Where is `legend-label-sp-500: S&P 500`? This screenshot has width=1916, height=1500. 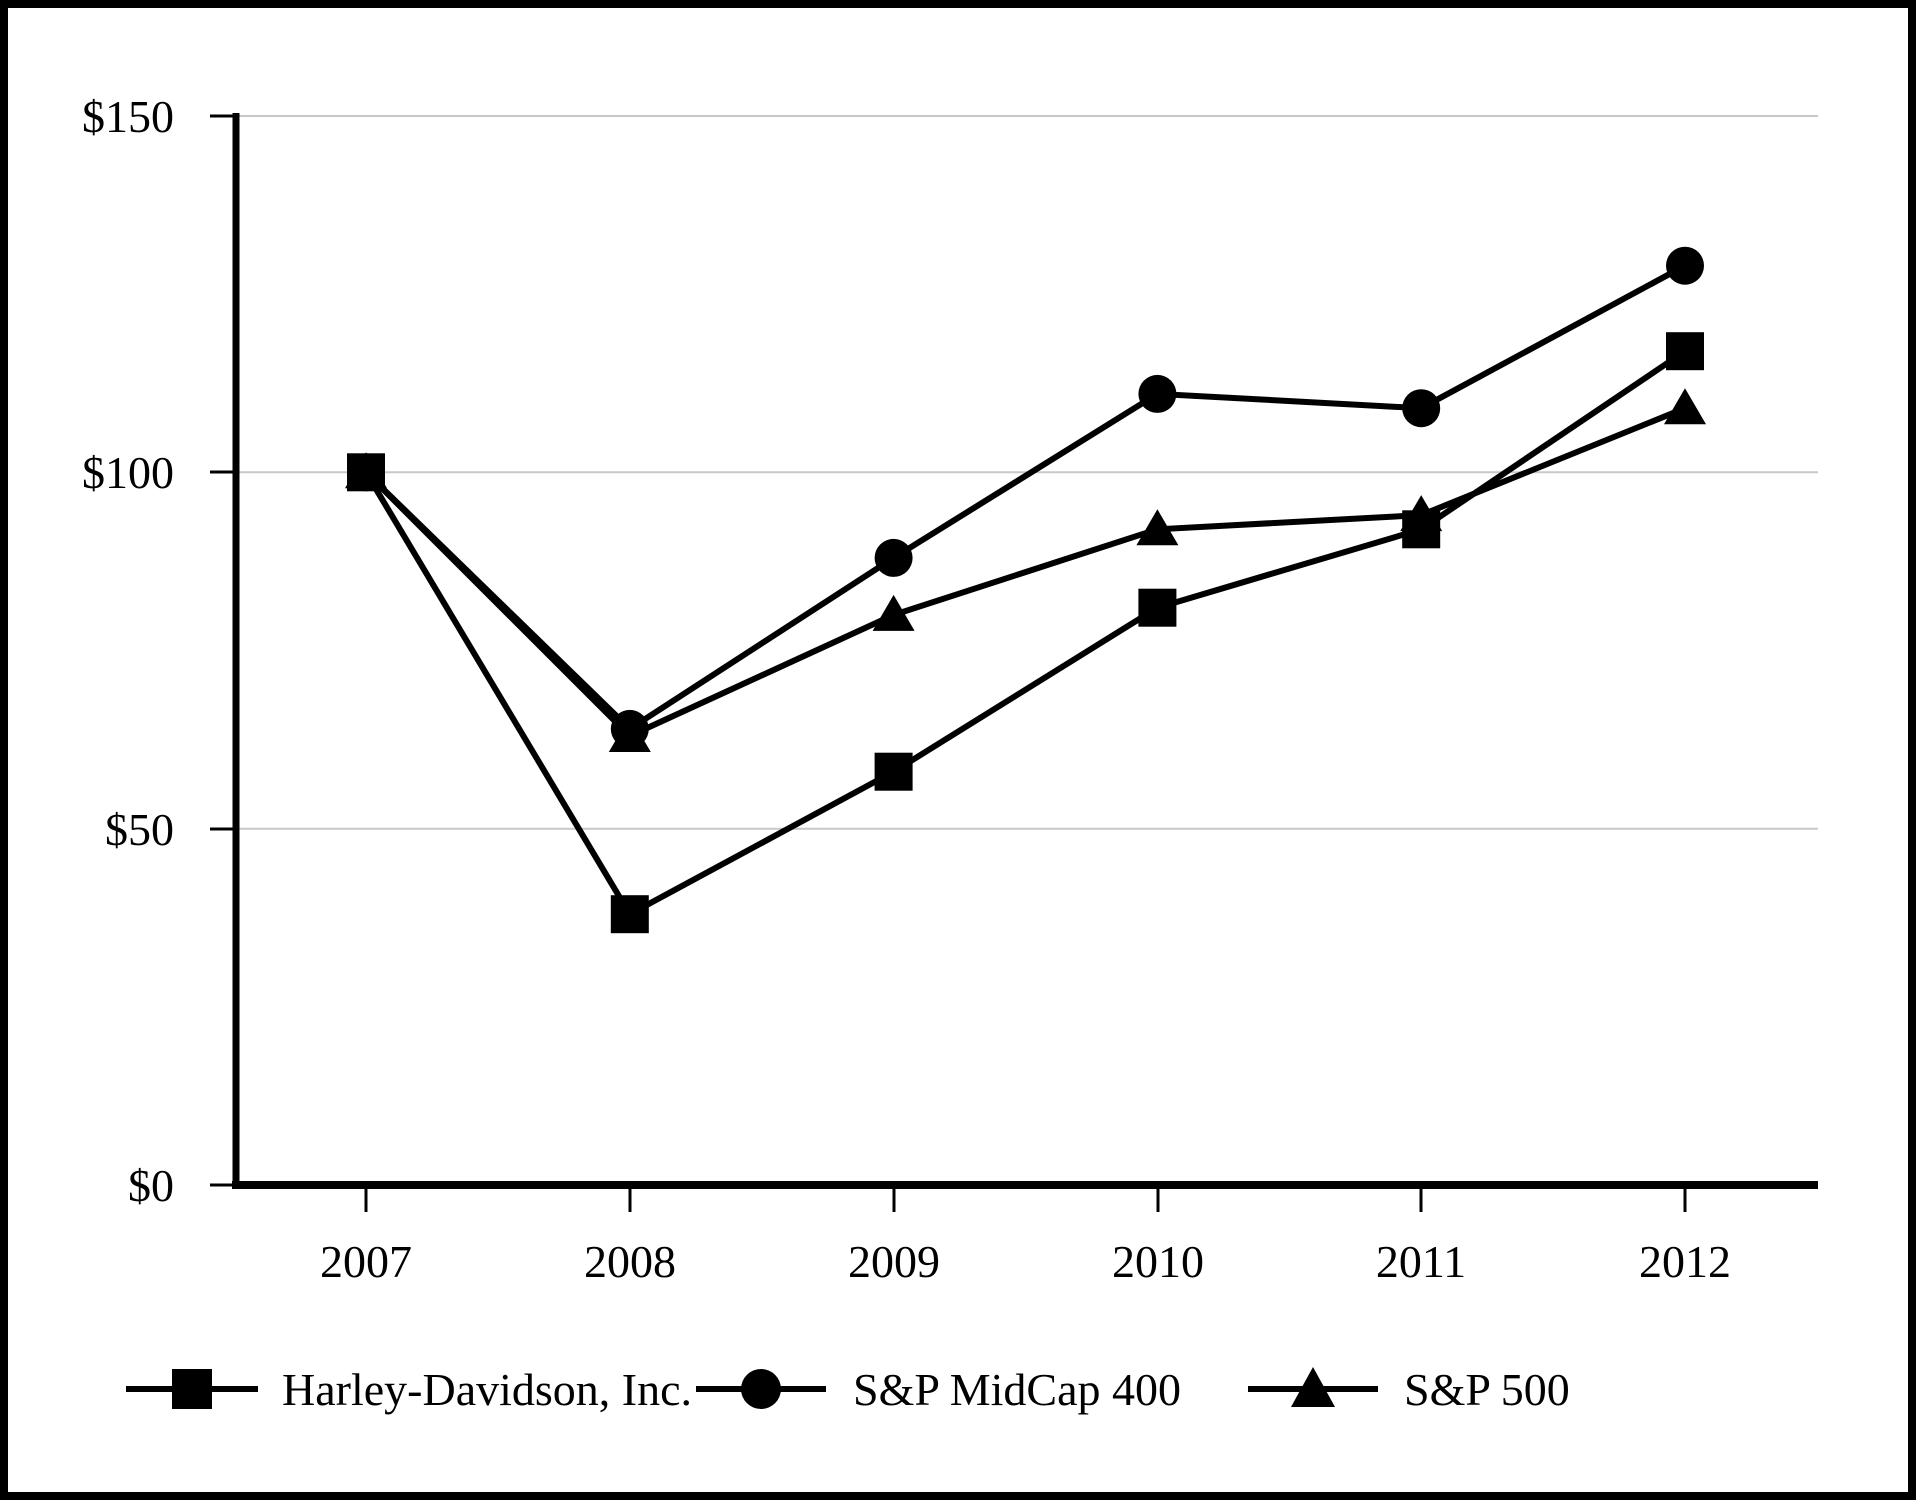
legend-label-sp-500: S&P 500 is located at coordinates (1487, 1389).